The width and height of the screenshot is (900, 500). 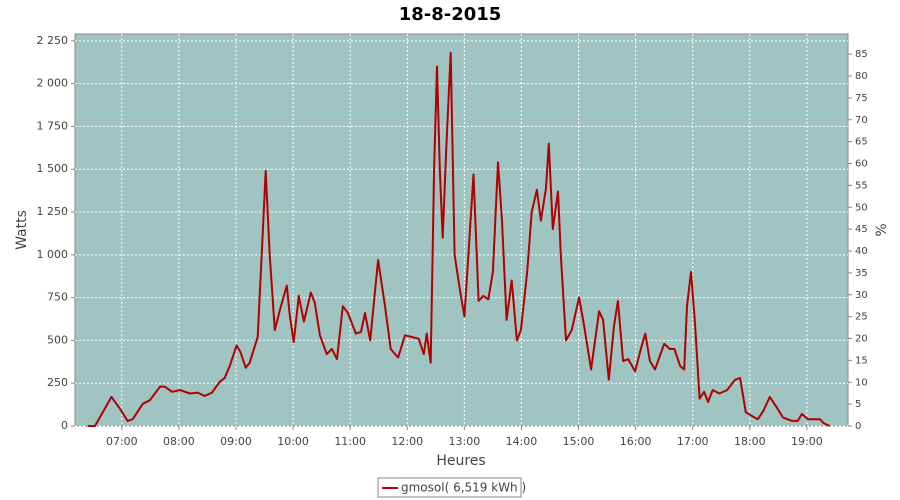 I want to click on x-tick-label: 11:00, so click(x=350, y=441).